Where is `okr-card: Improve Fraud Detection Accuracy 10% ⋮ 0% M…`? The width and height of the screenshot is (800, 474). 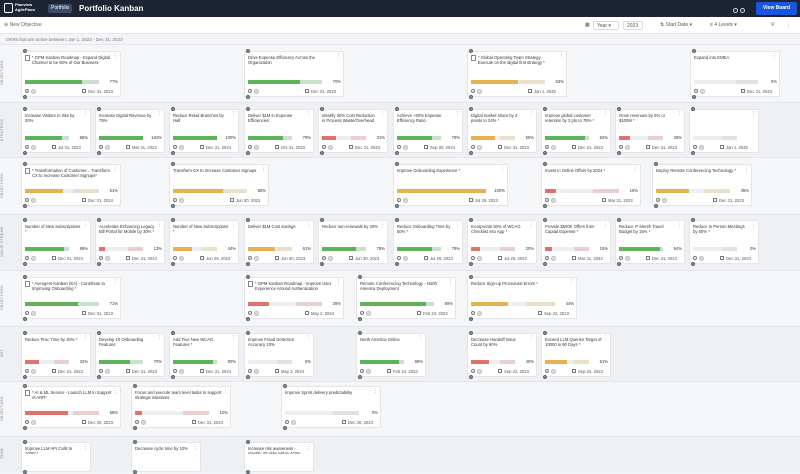
okr-card: Improve Fraud Detection Accuracy 10% ⋮ 0% M… is located at coordinates (279, 355).